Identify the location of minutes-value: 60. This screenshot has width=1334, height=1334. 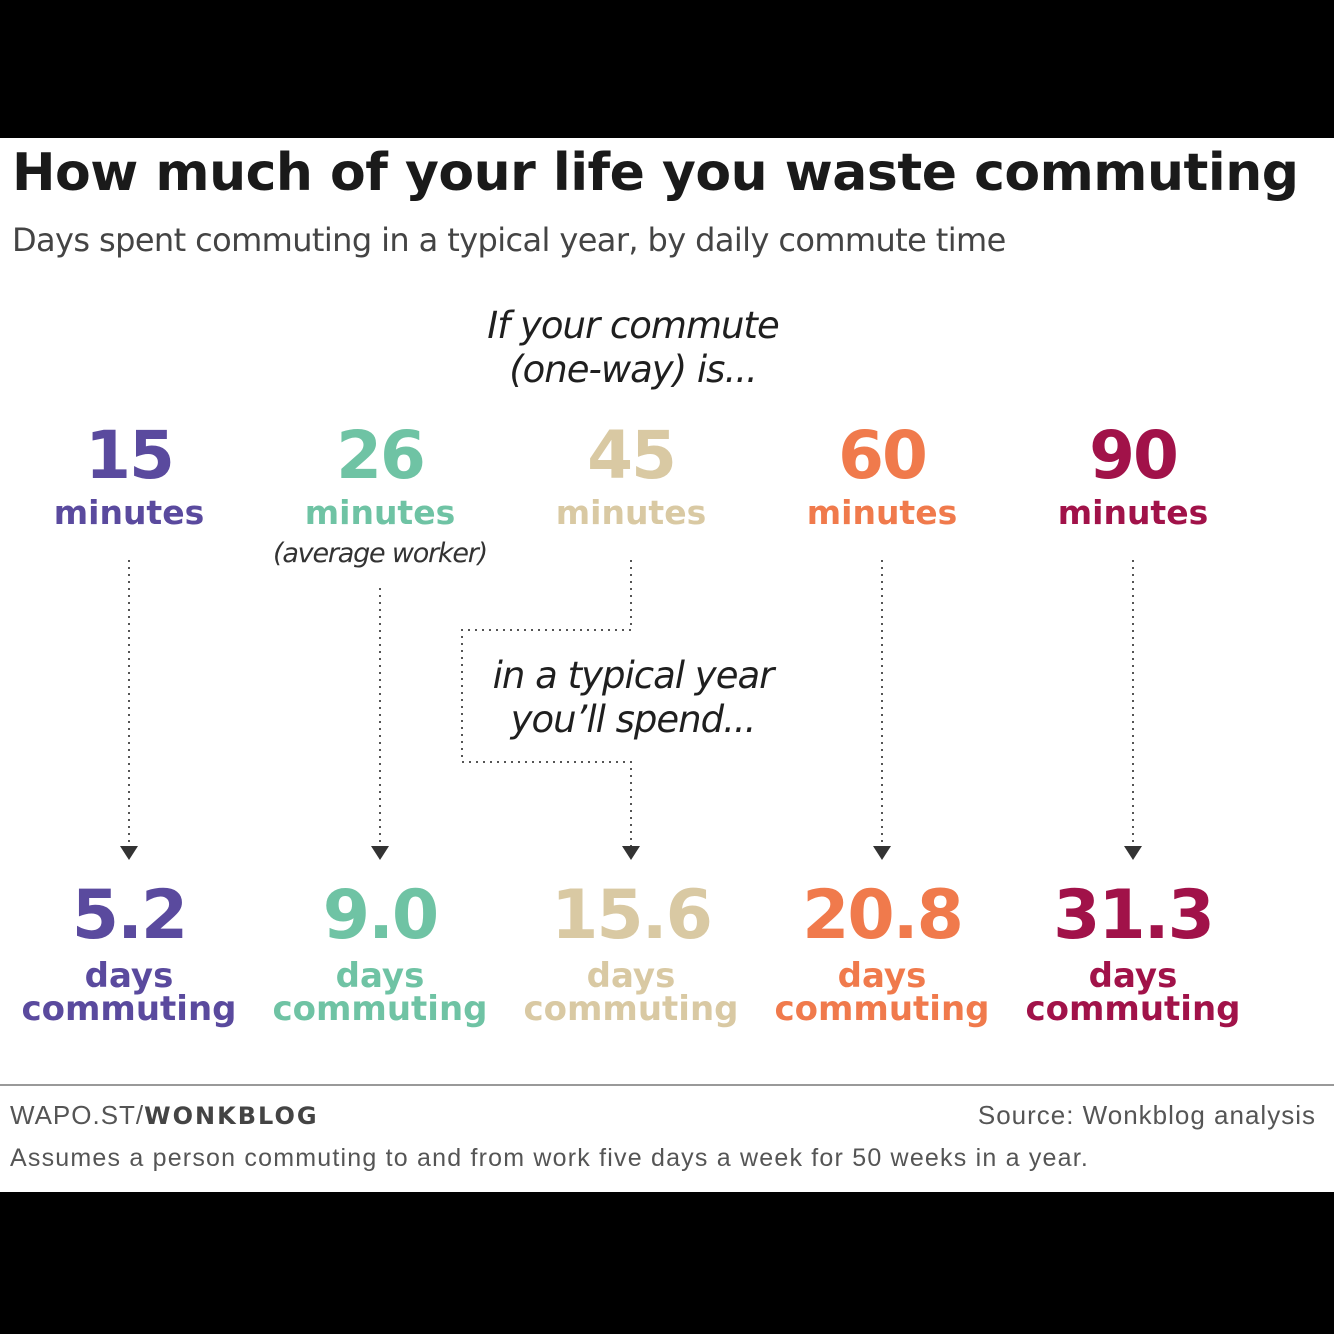
(883, 455).